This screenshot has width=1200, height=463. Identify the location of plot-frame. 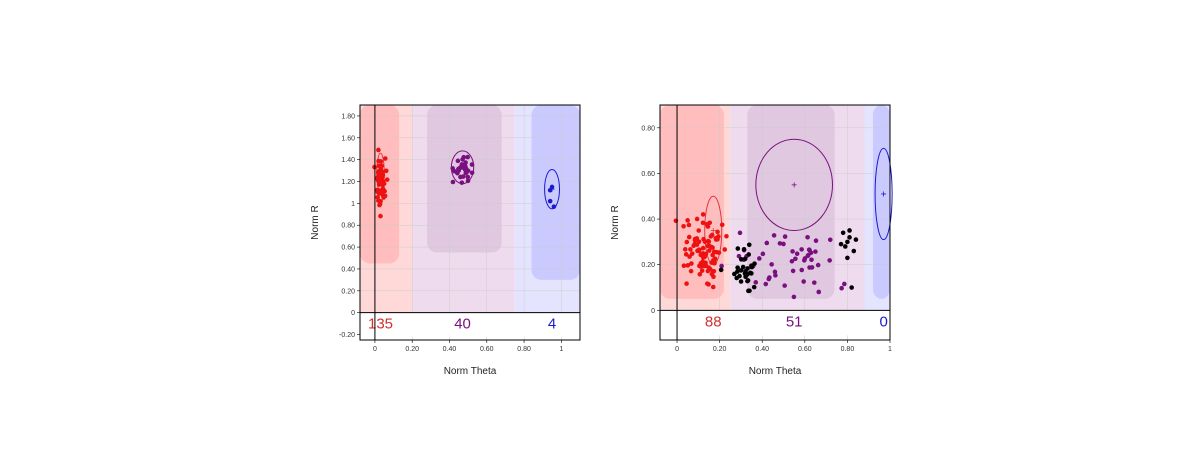
(470, 222).